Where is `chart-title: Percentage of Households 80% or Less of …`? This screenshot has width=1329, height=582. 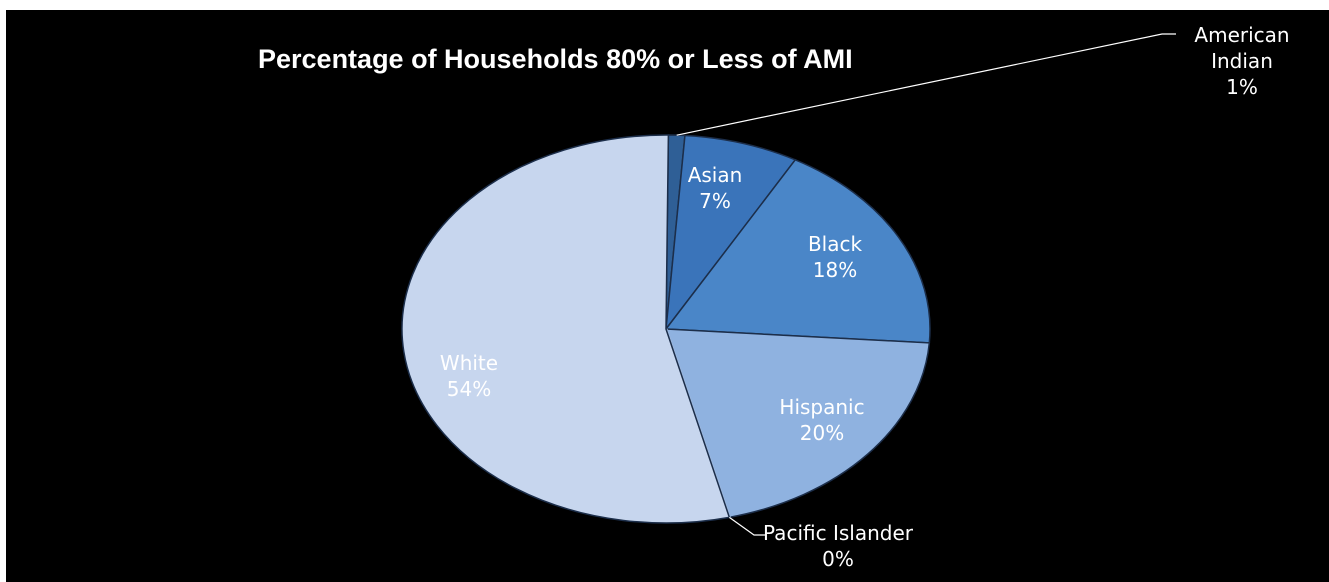
chart-title: Percentage of Households 80% or Less of … is located at coordinates (555, 59).